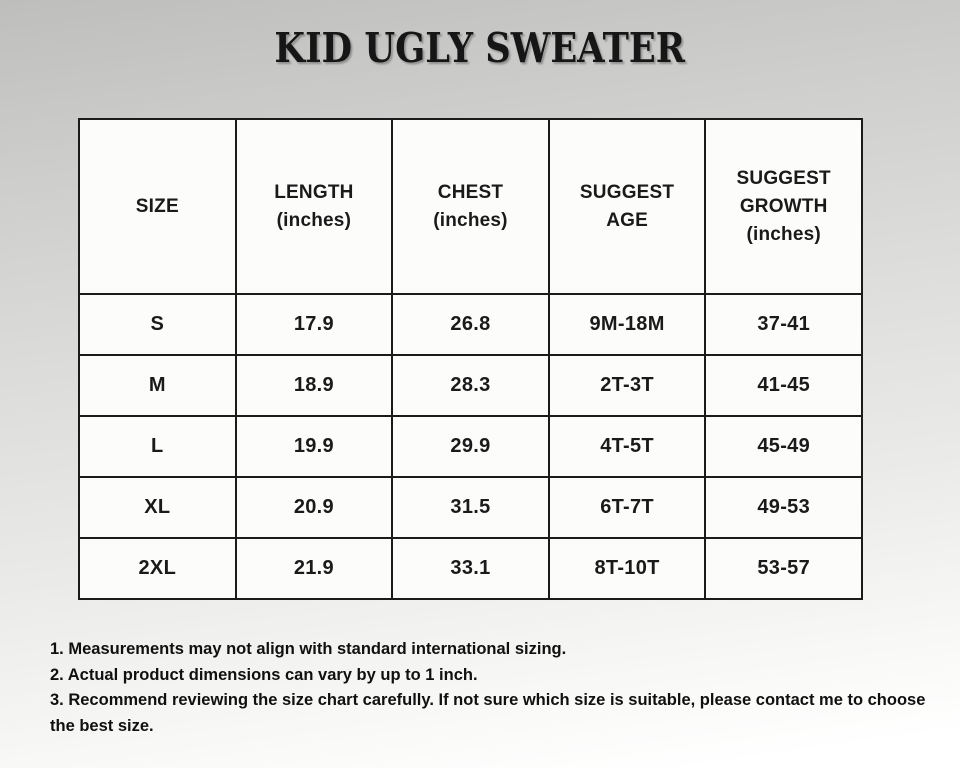  I want to click on length-cell: 18.9, so click(314, 385).